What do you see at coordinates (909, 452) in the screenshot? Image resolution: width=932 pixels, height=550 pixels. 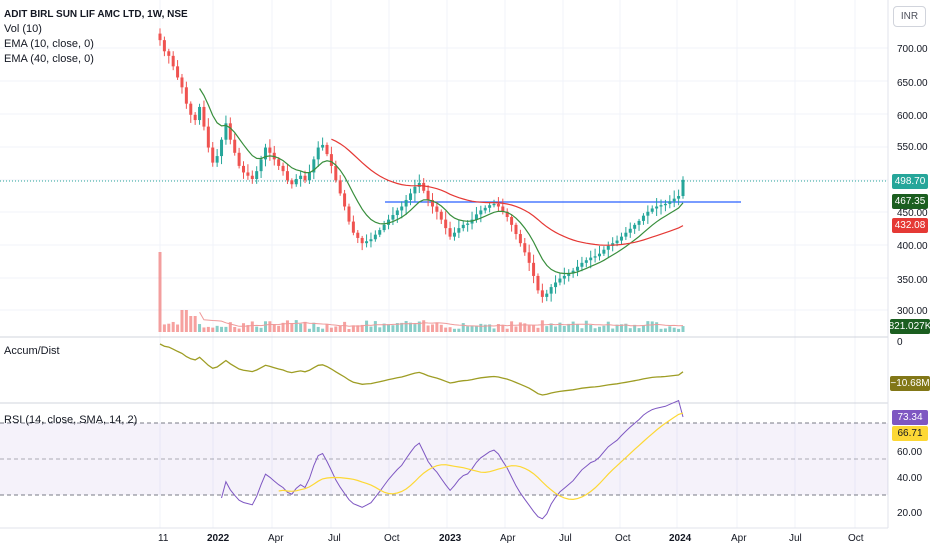 I see `rsi-tick: 60.00` at bounding box center [909, 452].